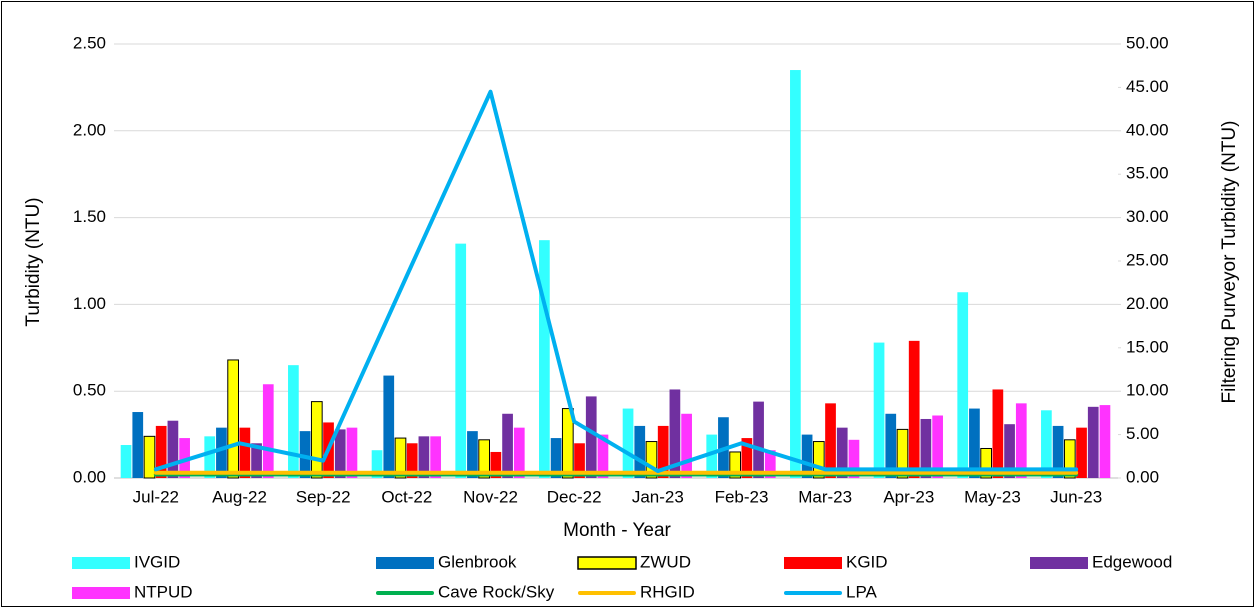 The width and height of the screenshot is (1256, 609). What do you see at coordinates (908, 496) in the screenshot?
I see `x-tick-label: Apr-23` at bounding box center [908, 496].